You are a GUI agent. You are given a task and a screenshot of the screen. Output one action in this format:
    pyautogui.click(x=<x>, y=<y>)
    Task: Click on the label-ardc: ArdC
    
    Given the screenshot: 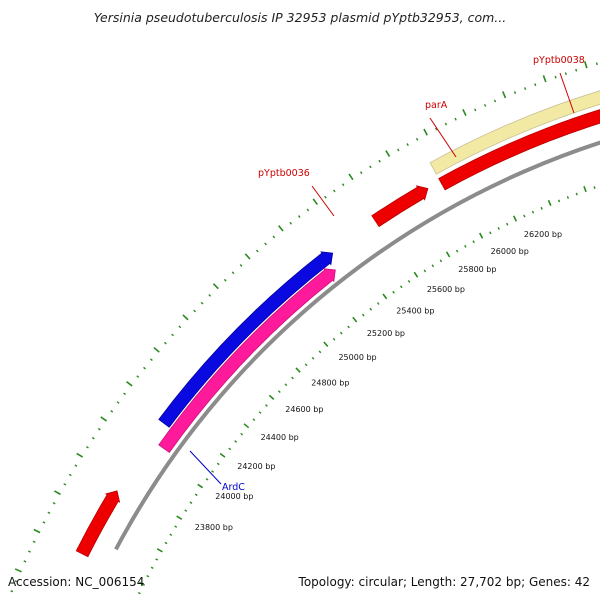 What is the action you would take?
    pyautogui.click(x=233, y=487)
    